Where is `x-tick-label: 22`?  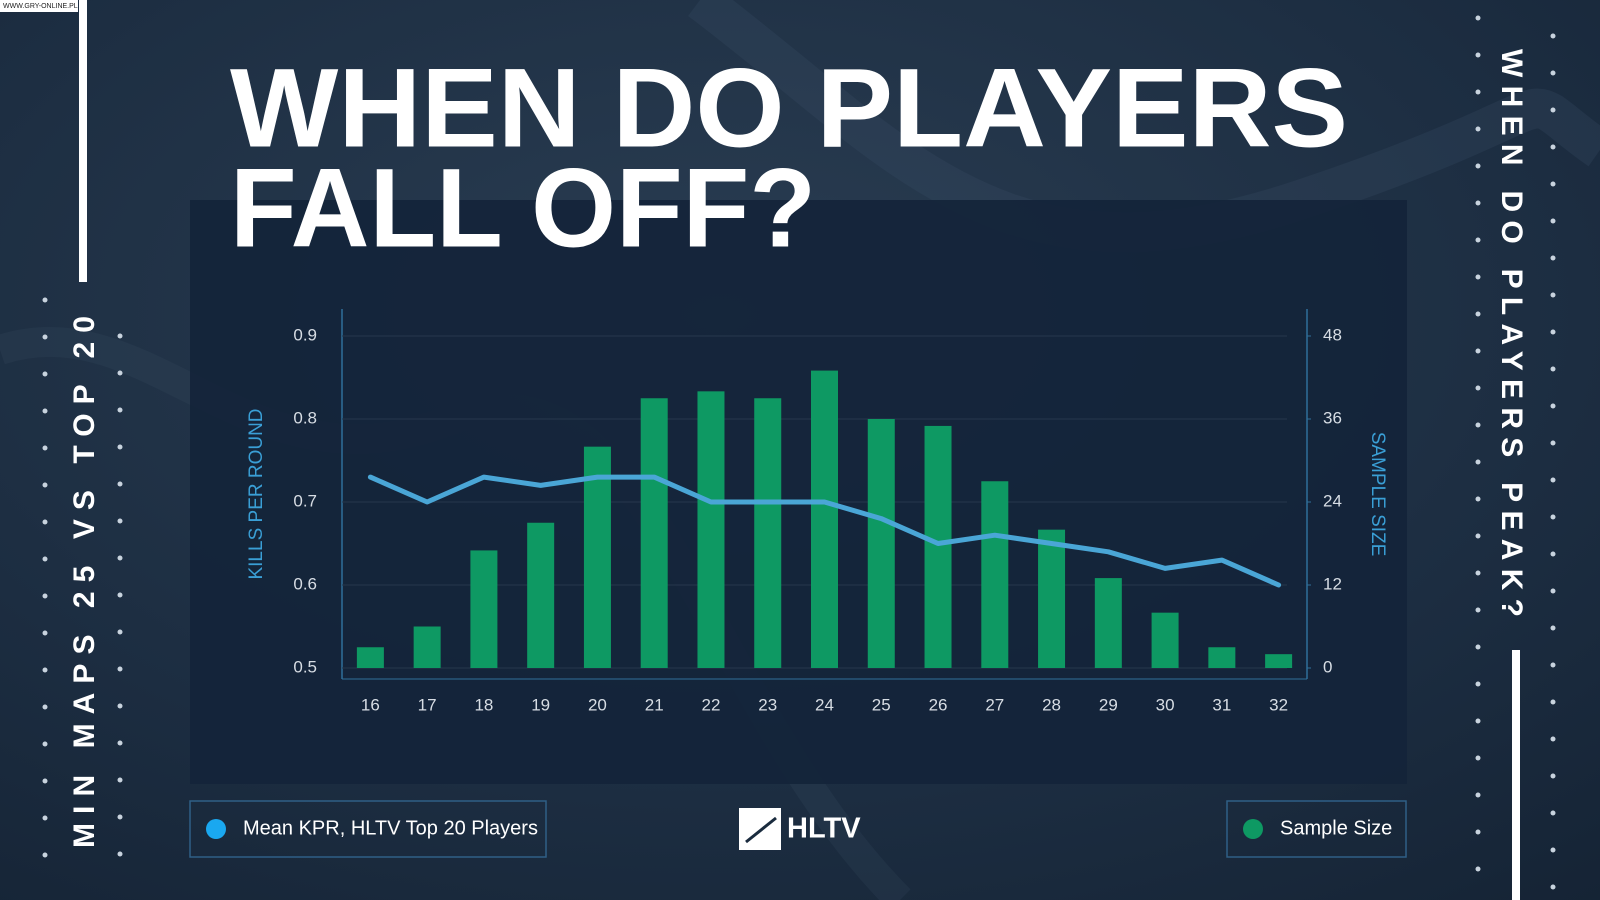
x-tick-label: 22 is located at coordinates (711, 704).